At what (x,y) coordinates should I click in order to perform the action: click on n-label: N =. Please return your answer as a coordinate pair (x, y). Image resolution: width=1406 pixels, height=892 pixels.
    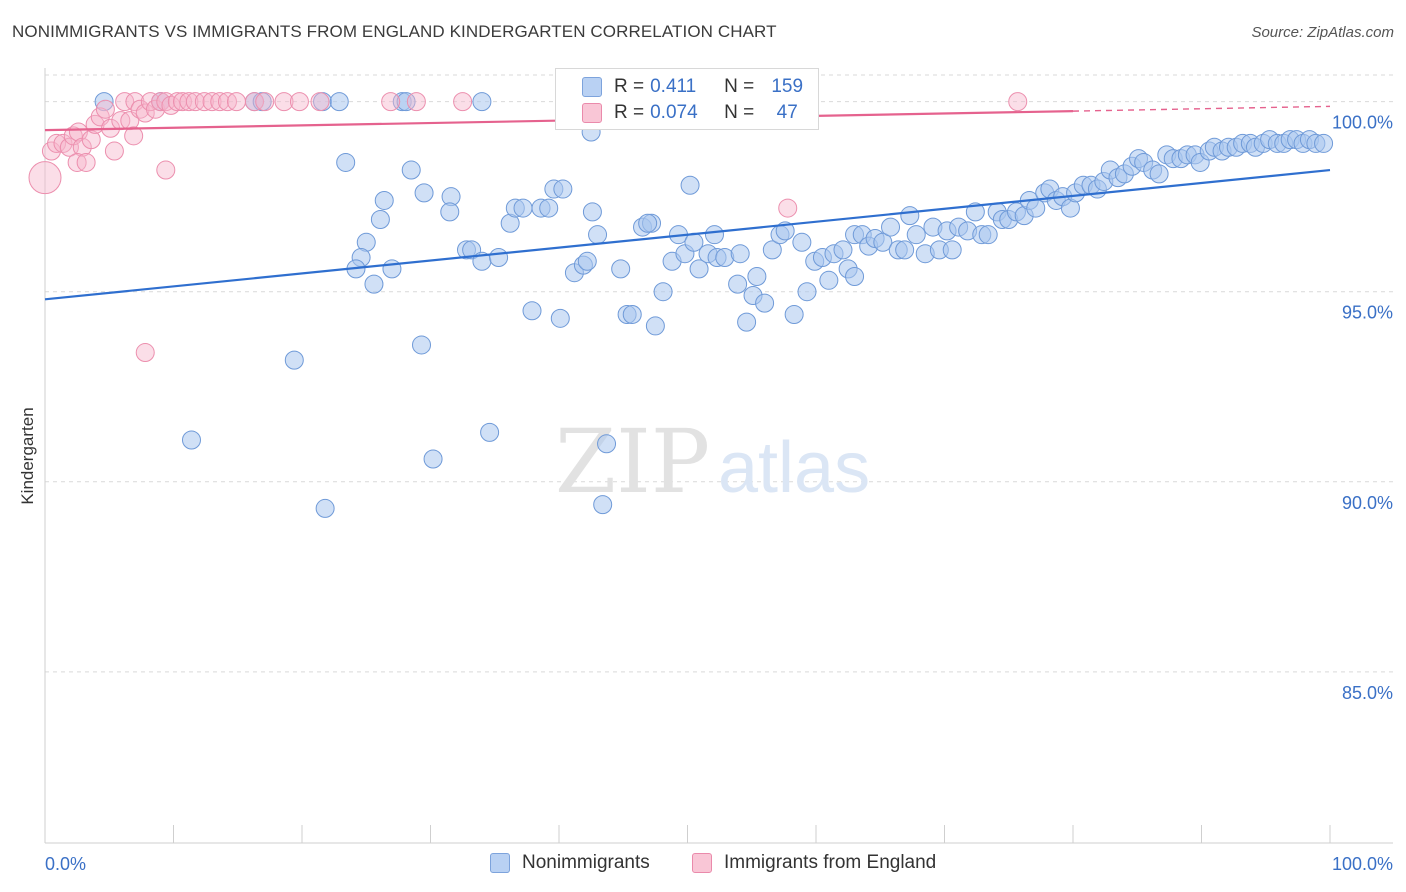
    Looking at the image, I should click on (739, 86).